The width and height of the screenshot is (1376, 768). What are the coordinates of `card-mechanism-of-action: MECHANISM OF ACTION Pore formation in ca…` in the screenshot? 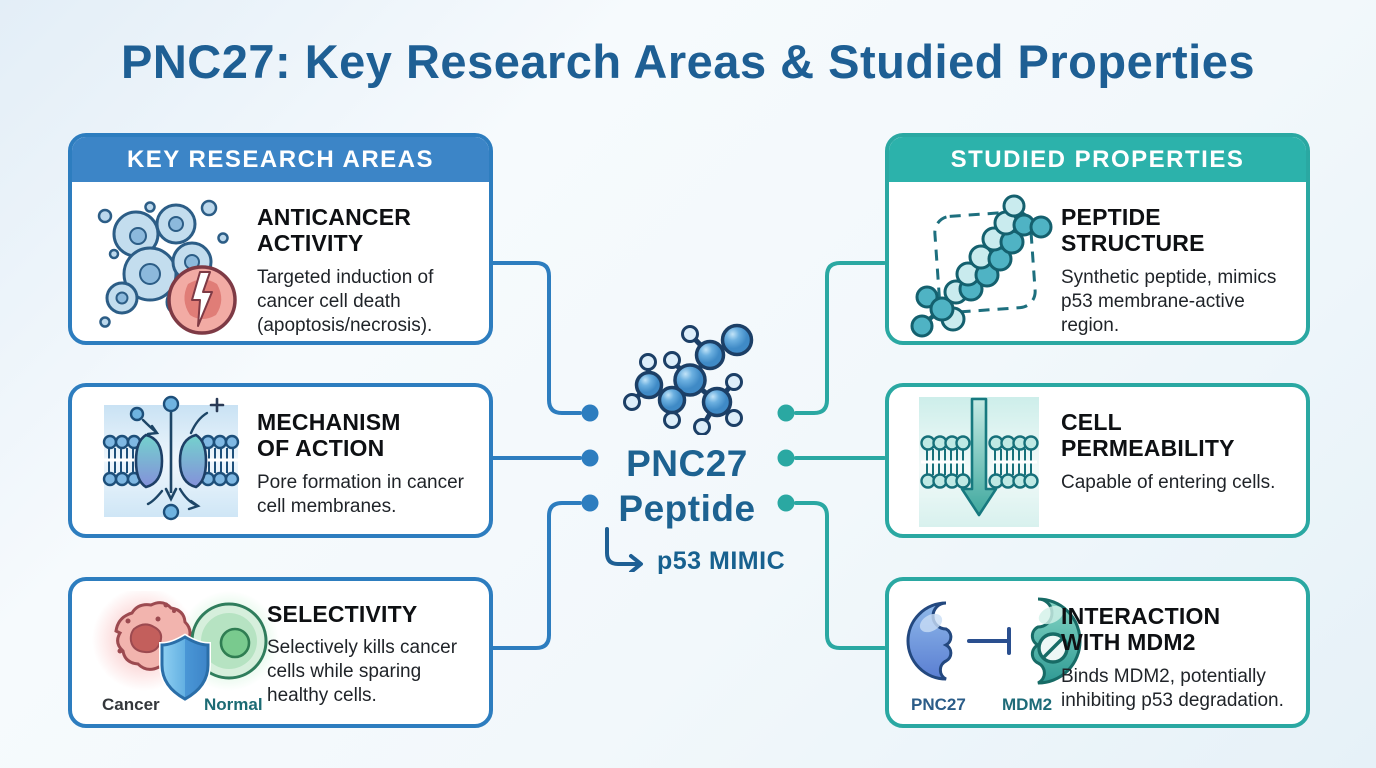 It's located at (280, 460).